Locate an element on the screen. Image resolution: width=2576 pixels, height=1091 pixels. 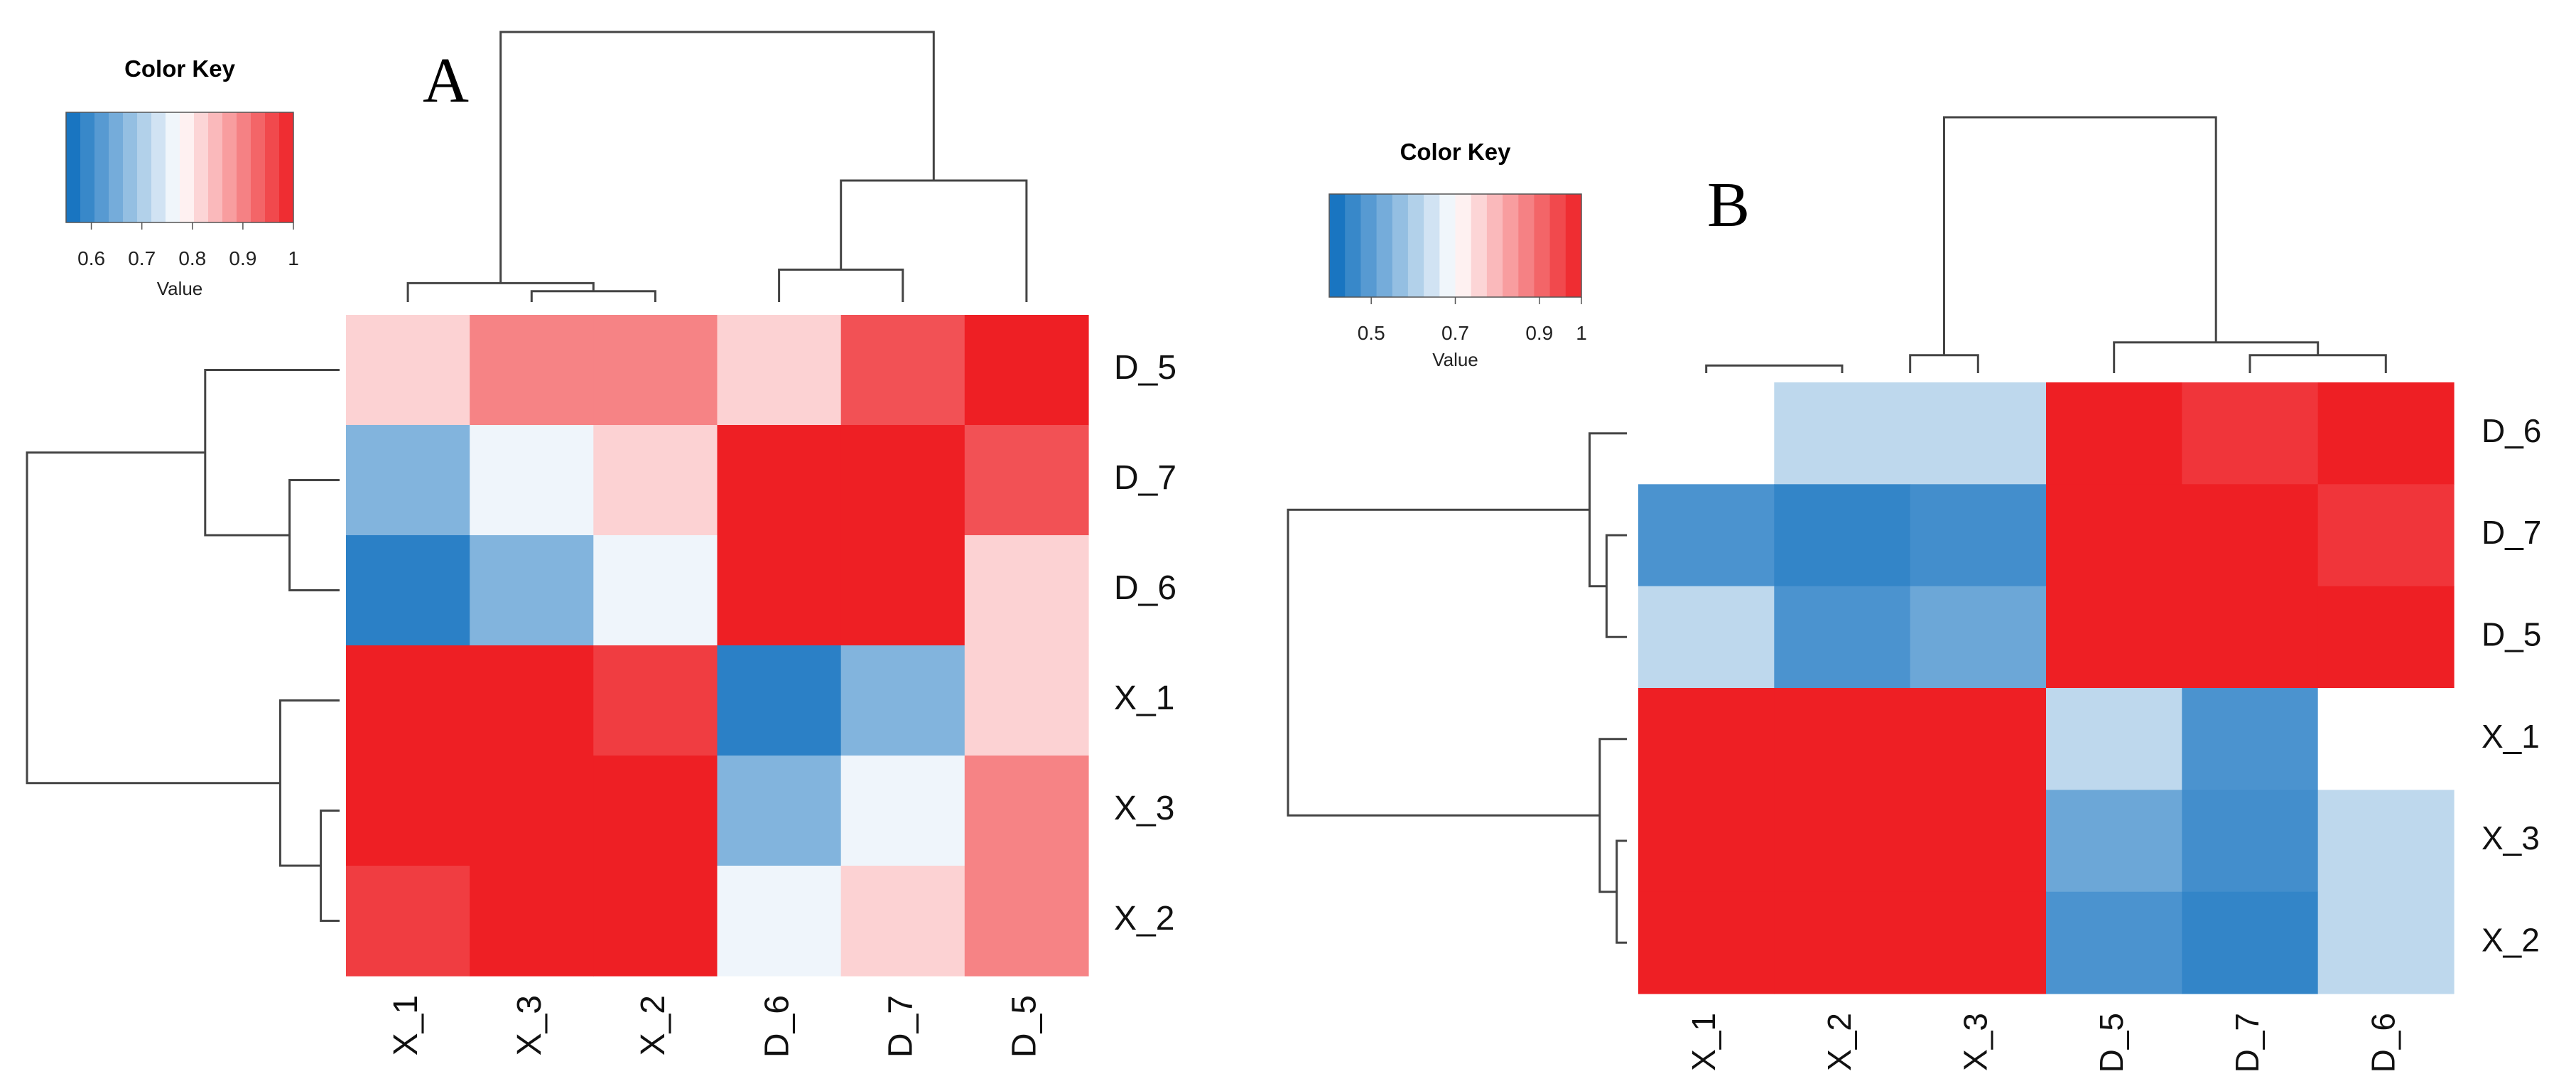
column-label: D_6 is located at coordinates (777, 1026).